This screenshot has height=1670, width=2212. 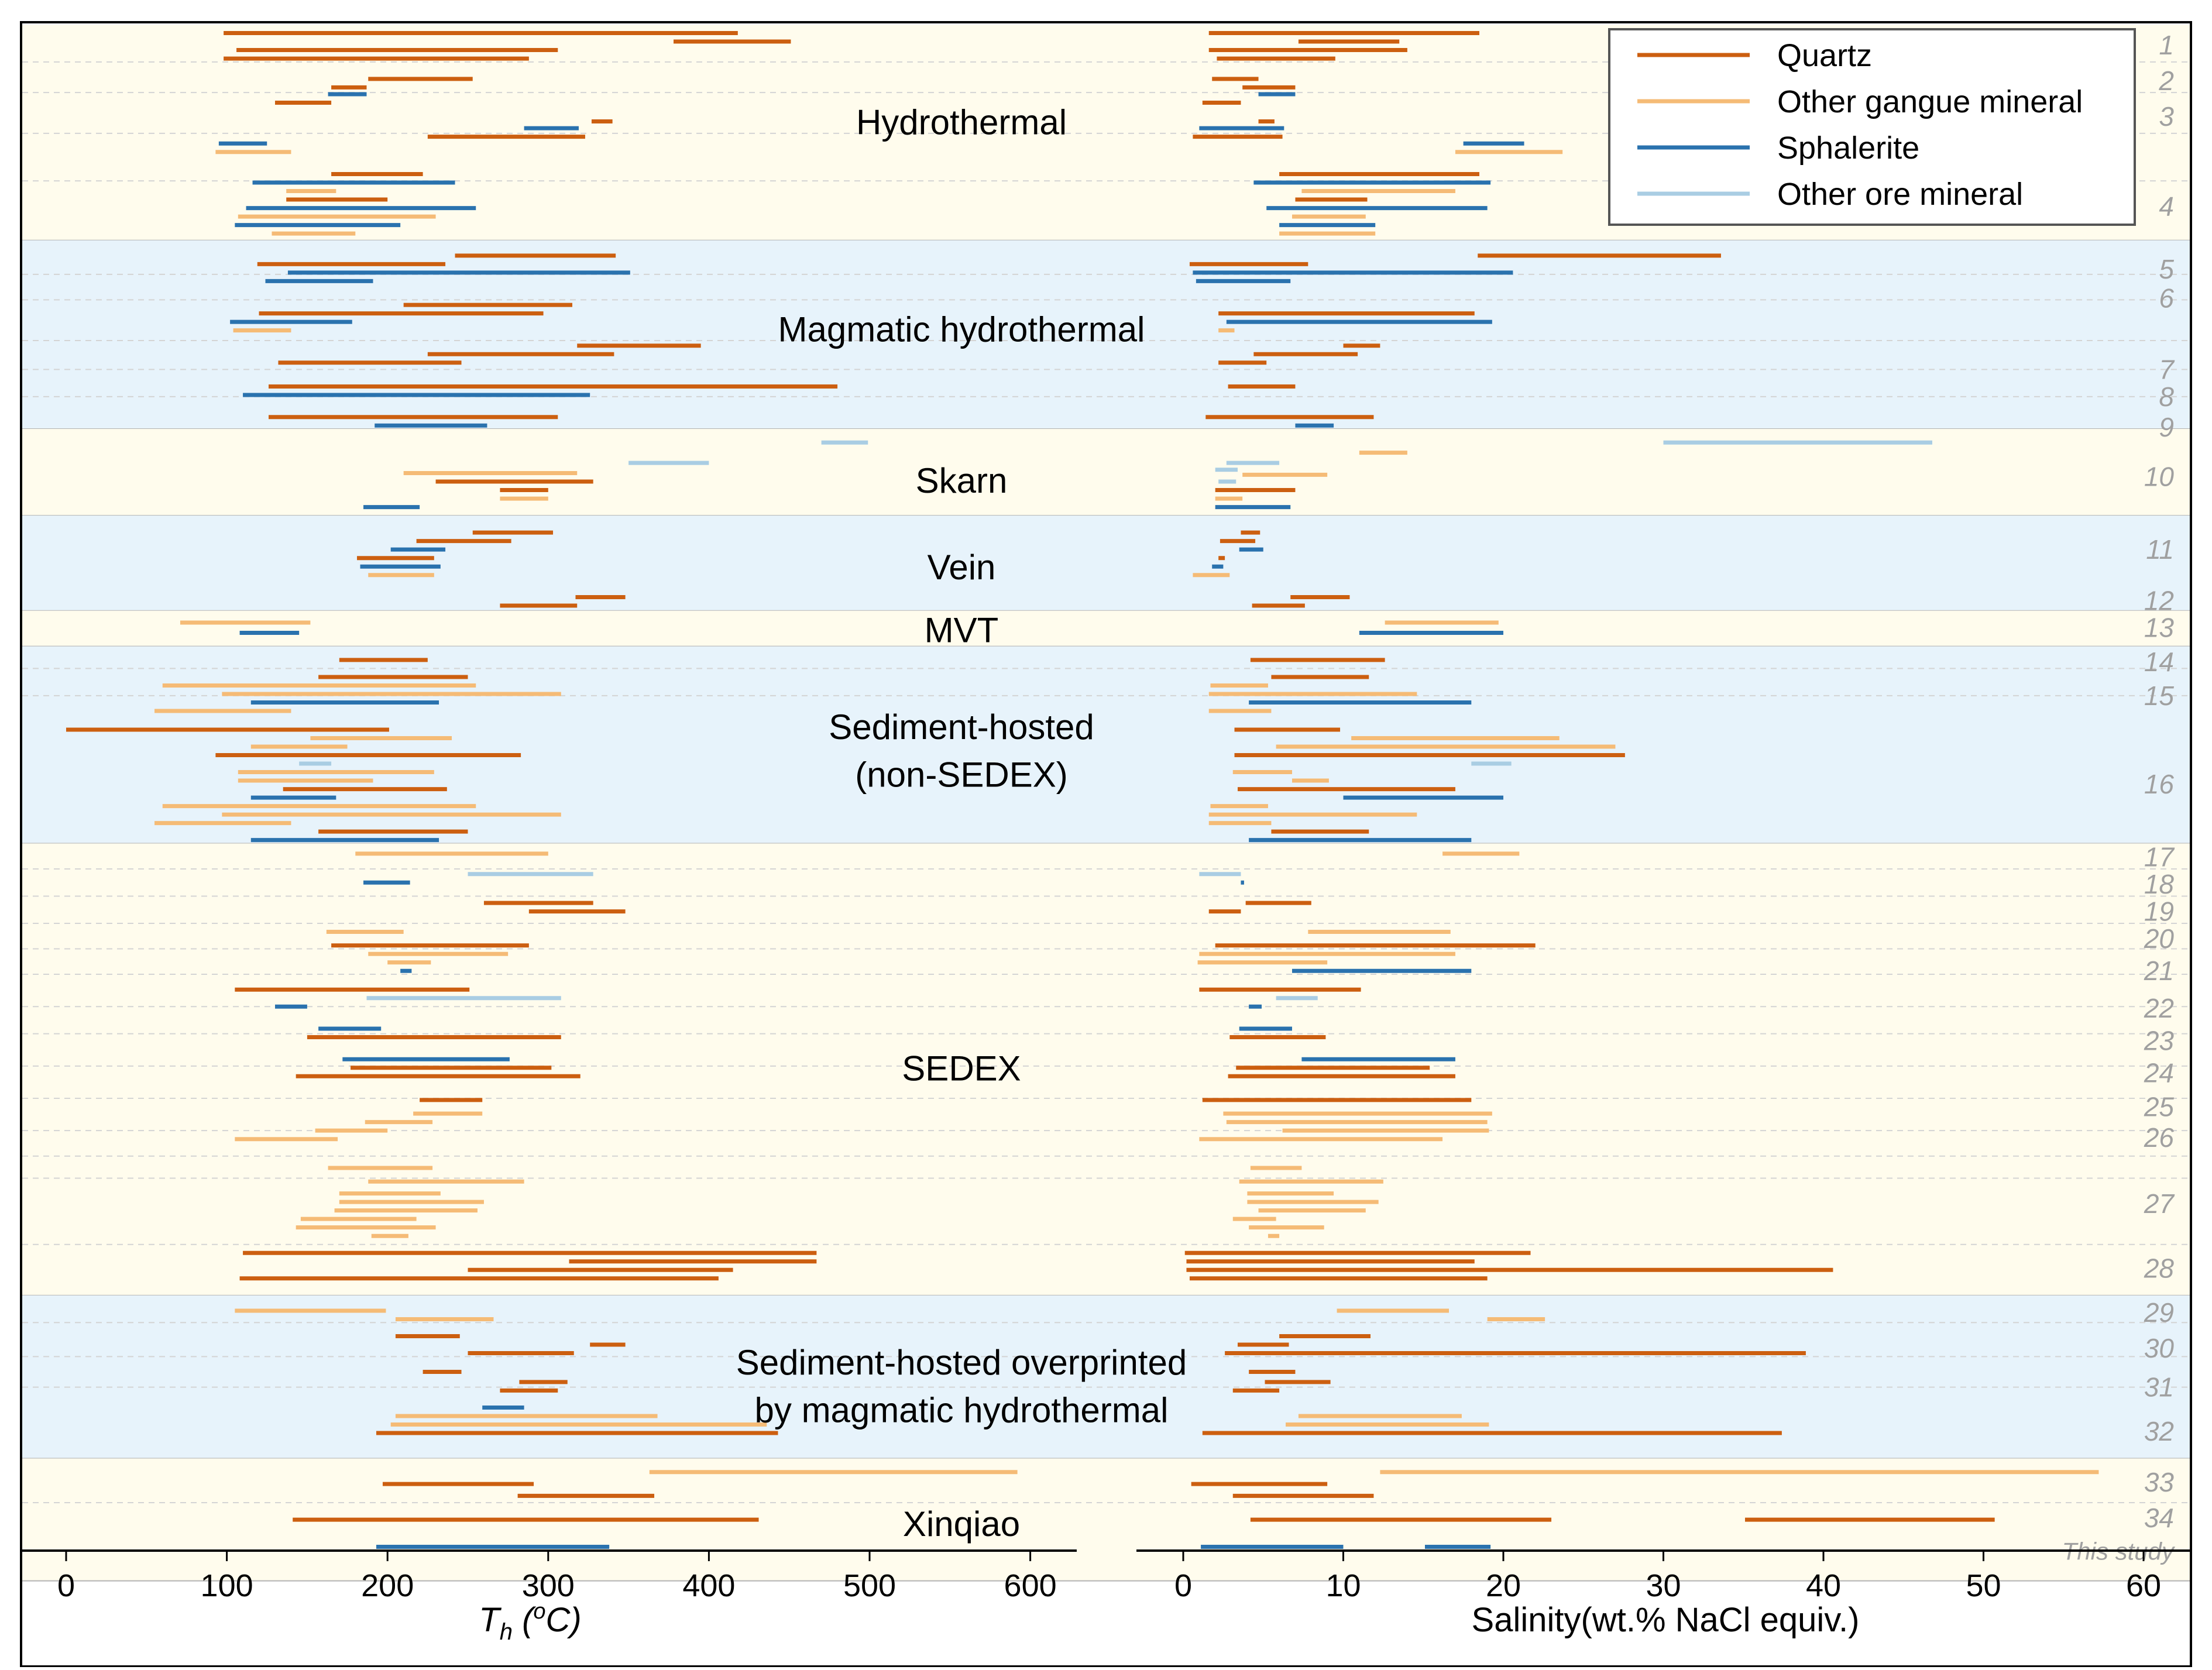 What do you see at coordinates (2159, 600) in the screenshot?
I see `sample-number: 12` at bounding box center [2159, 600].